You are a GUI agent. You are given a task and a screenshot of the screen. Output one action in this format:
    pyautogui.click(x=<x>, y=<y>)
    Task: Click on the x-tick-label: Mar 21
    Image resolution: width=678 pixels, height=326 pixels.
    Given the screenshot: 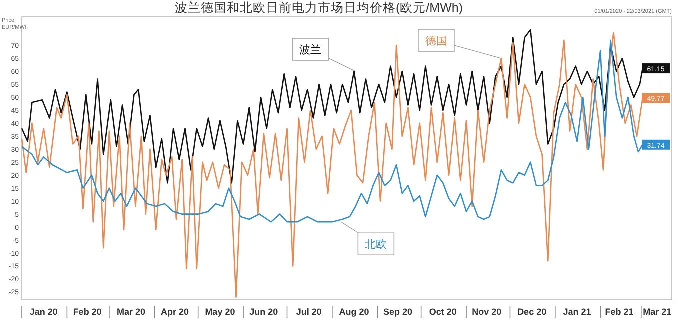 What is the action you would take?
    pyautogui.click(x=657, y=312)
    